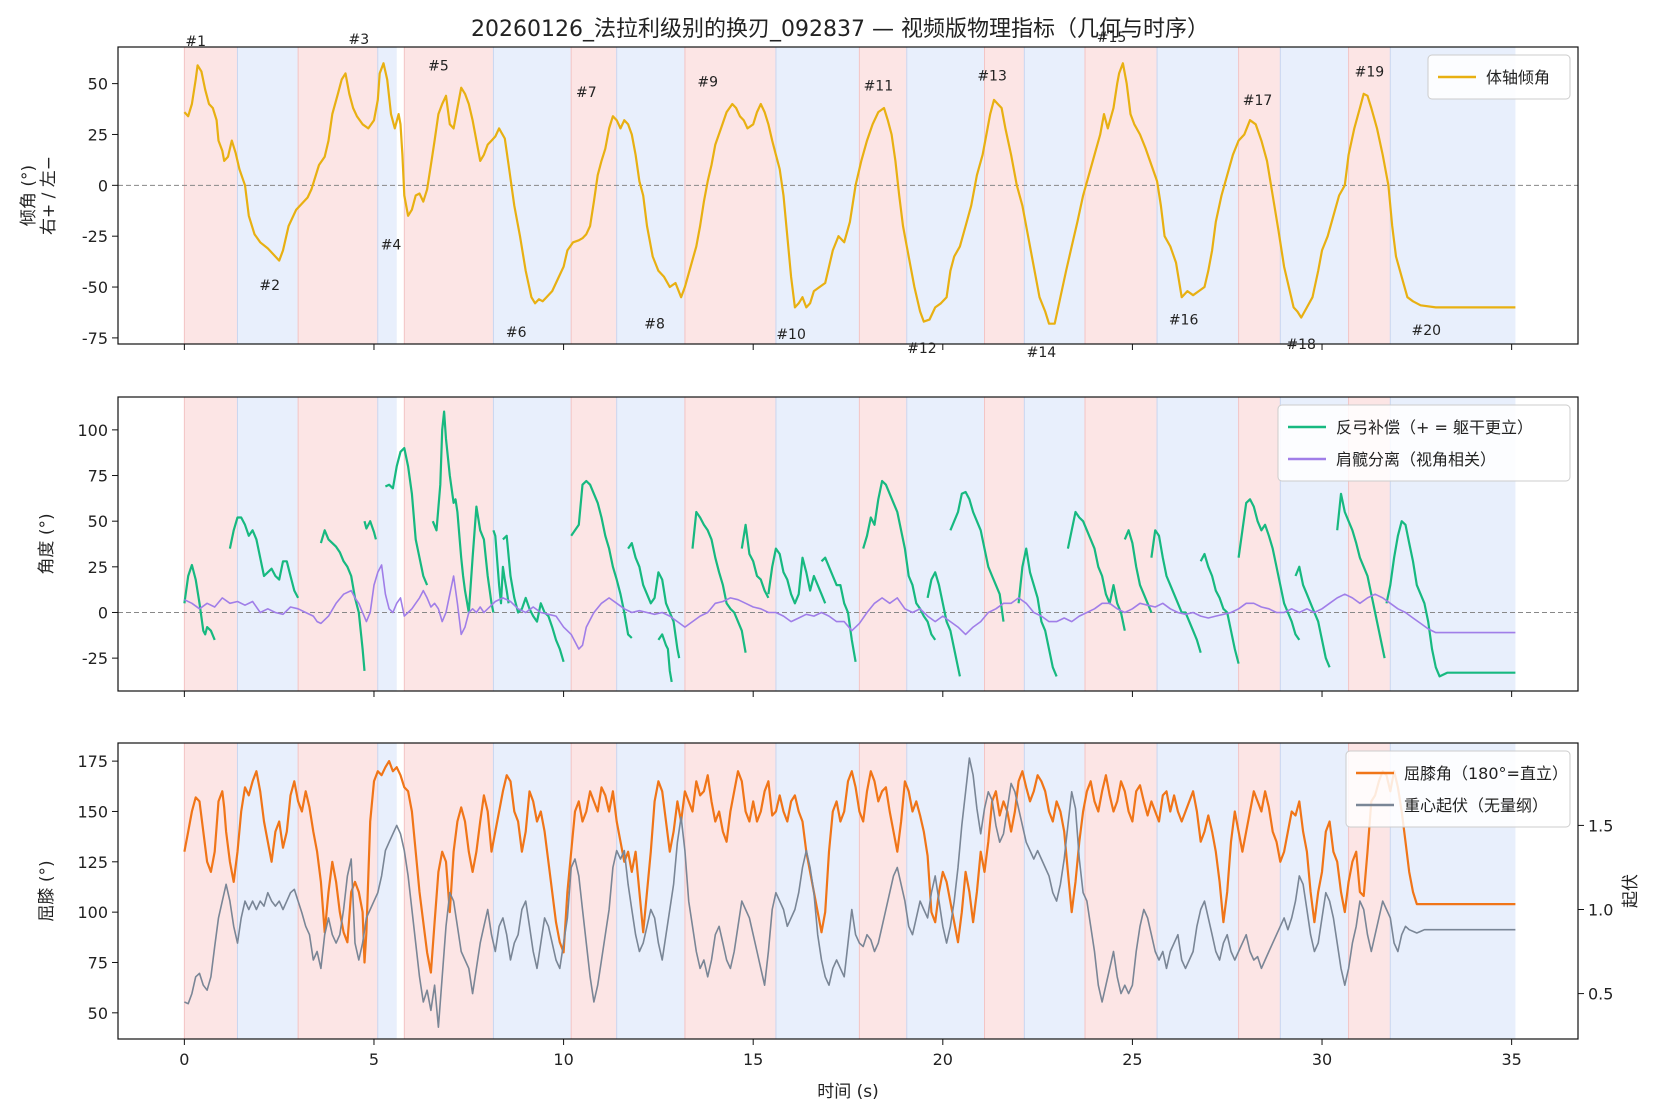 This screenshot has height=1114, width=1658. What do you see at coordinates (563, 1059) in the screenshot?
I see `x-tick-label: 10` at bounding box center [563, 1059].